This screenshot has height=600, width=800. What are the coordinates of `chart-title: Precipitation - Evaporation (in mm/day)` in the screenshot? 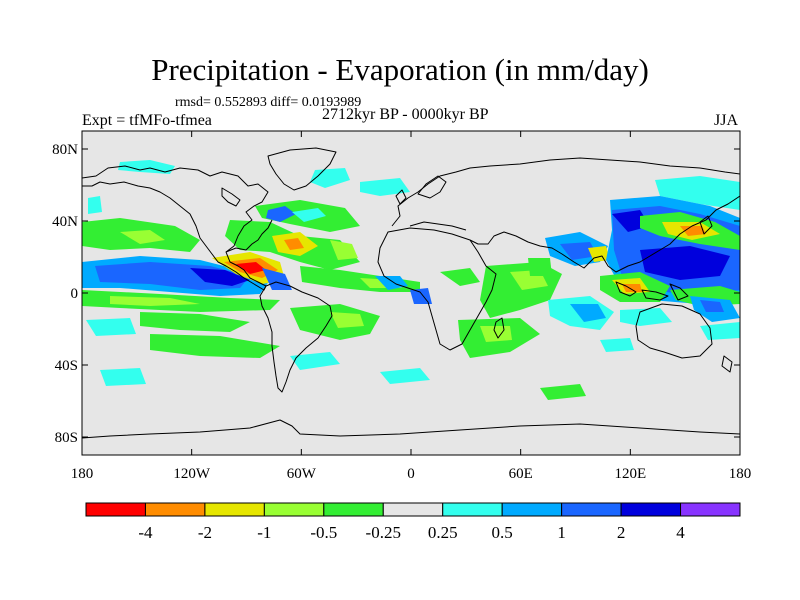 It's located at (400, 69).